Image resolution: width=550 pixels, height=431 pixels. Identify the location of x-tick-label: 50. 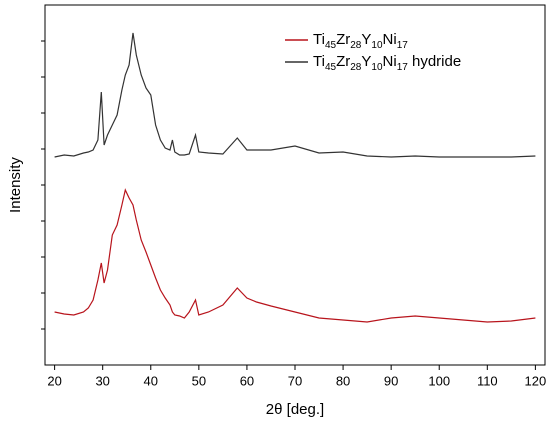
(199, 380).